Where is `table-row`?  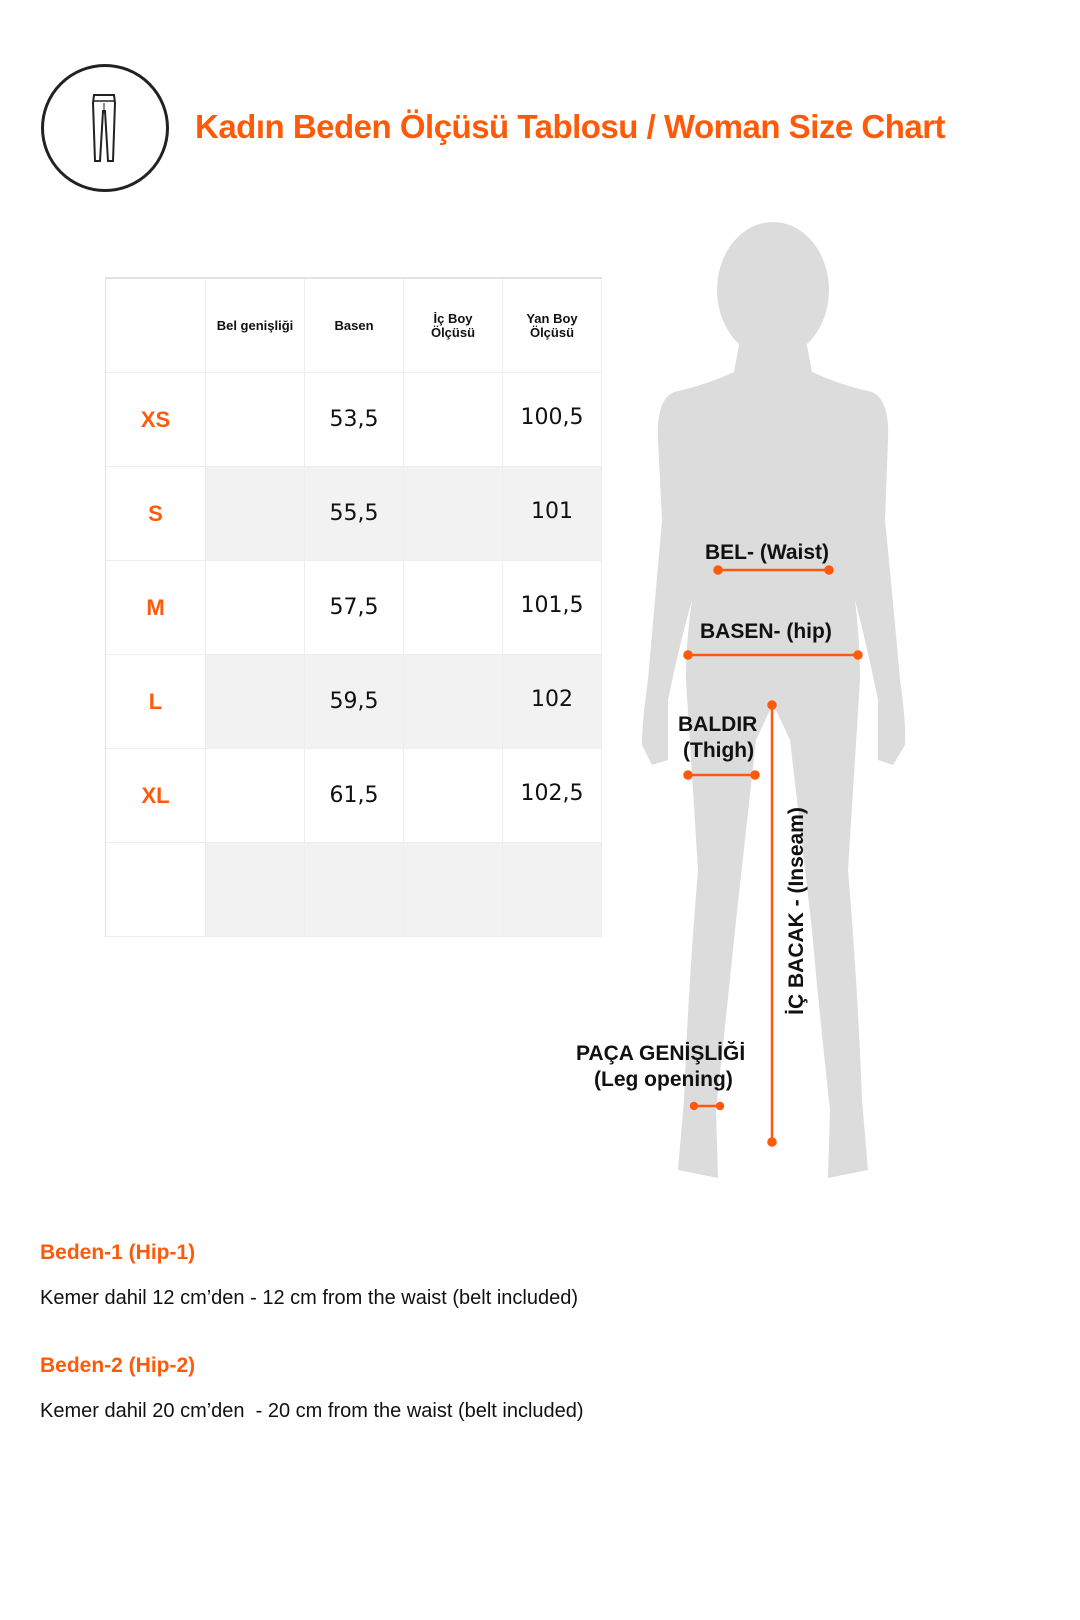 table-row is located at coordinates (354, 890).